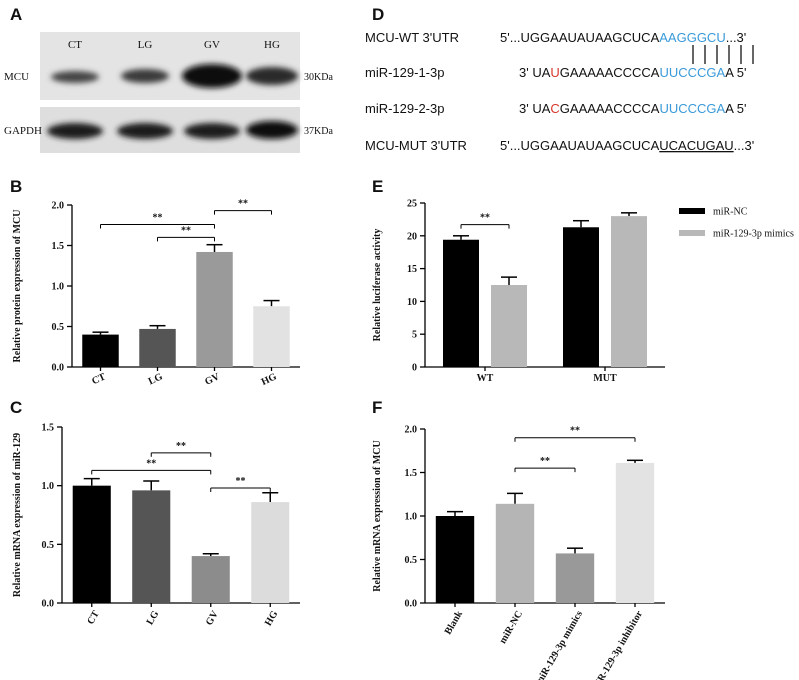 The height and width of the screenshot is (680, 799). I want to click on panel-letter: A, so click(16, 14).